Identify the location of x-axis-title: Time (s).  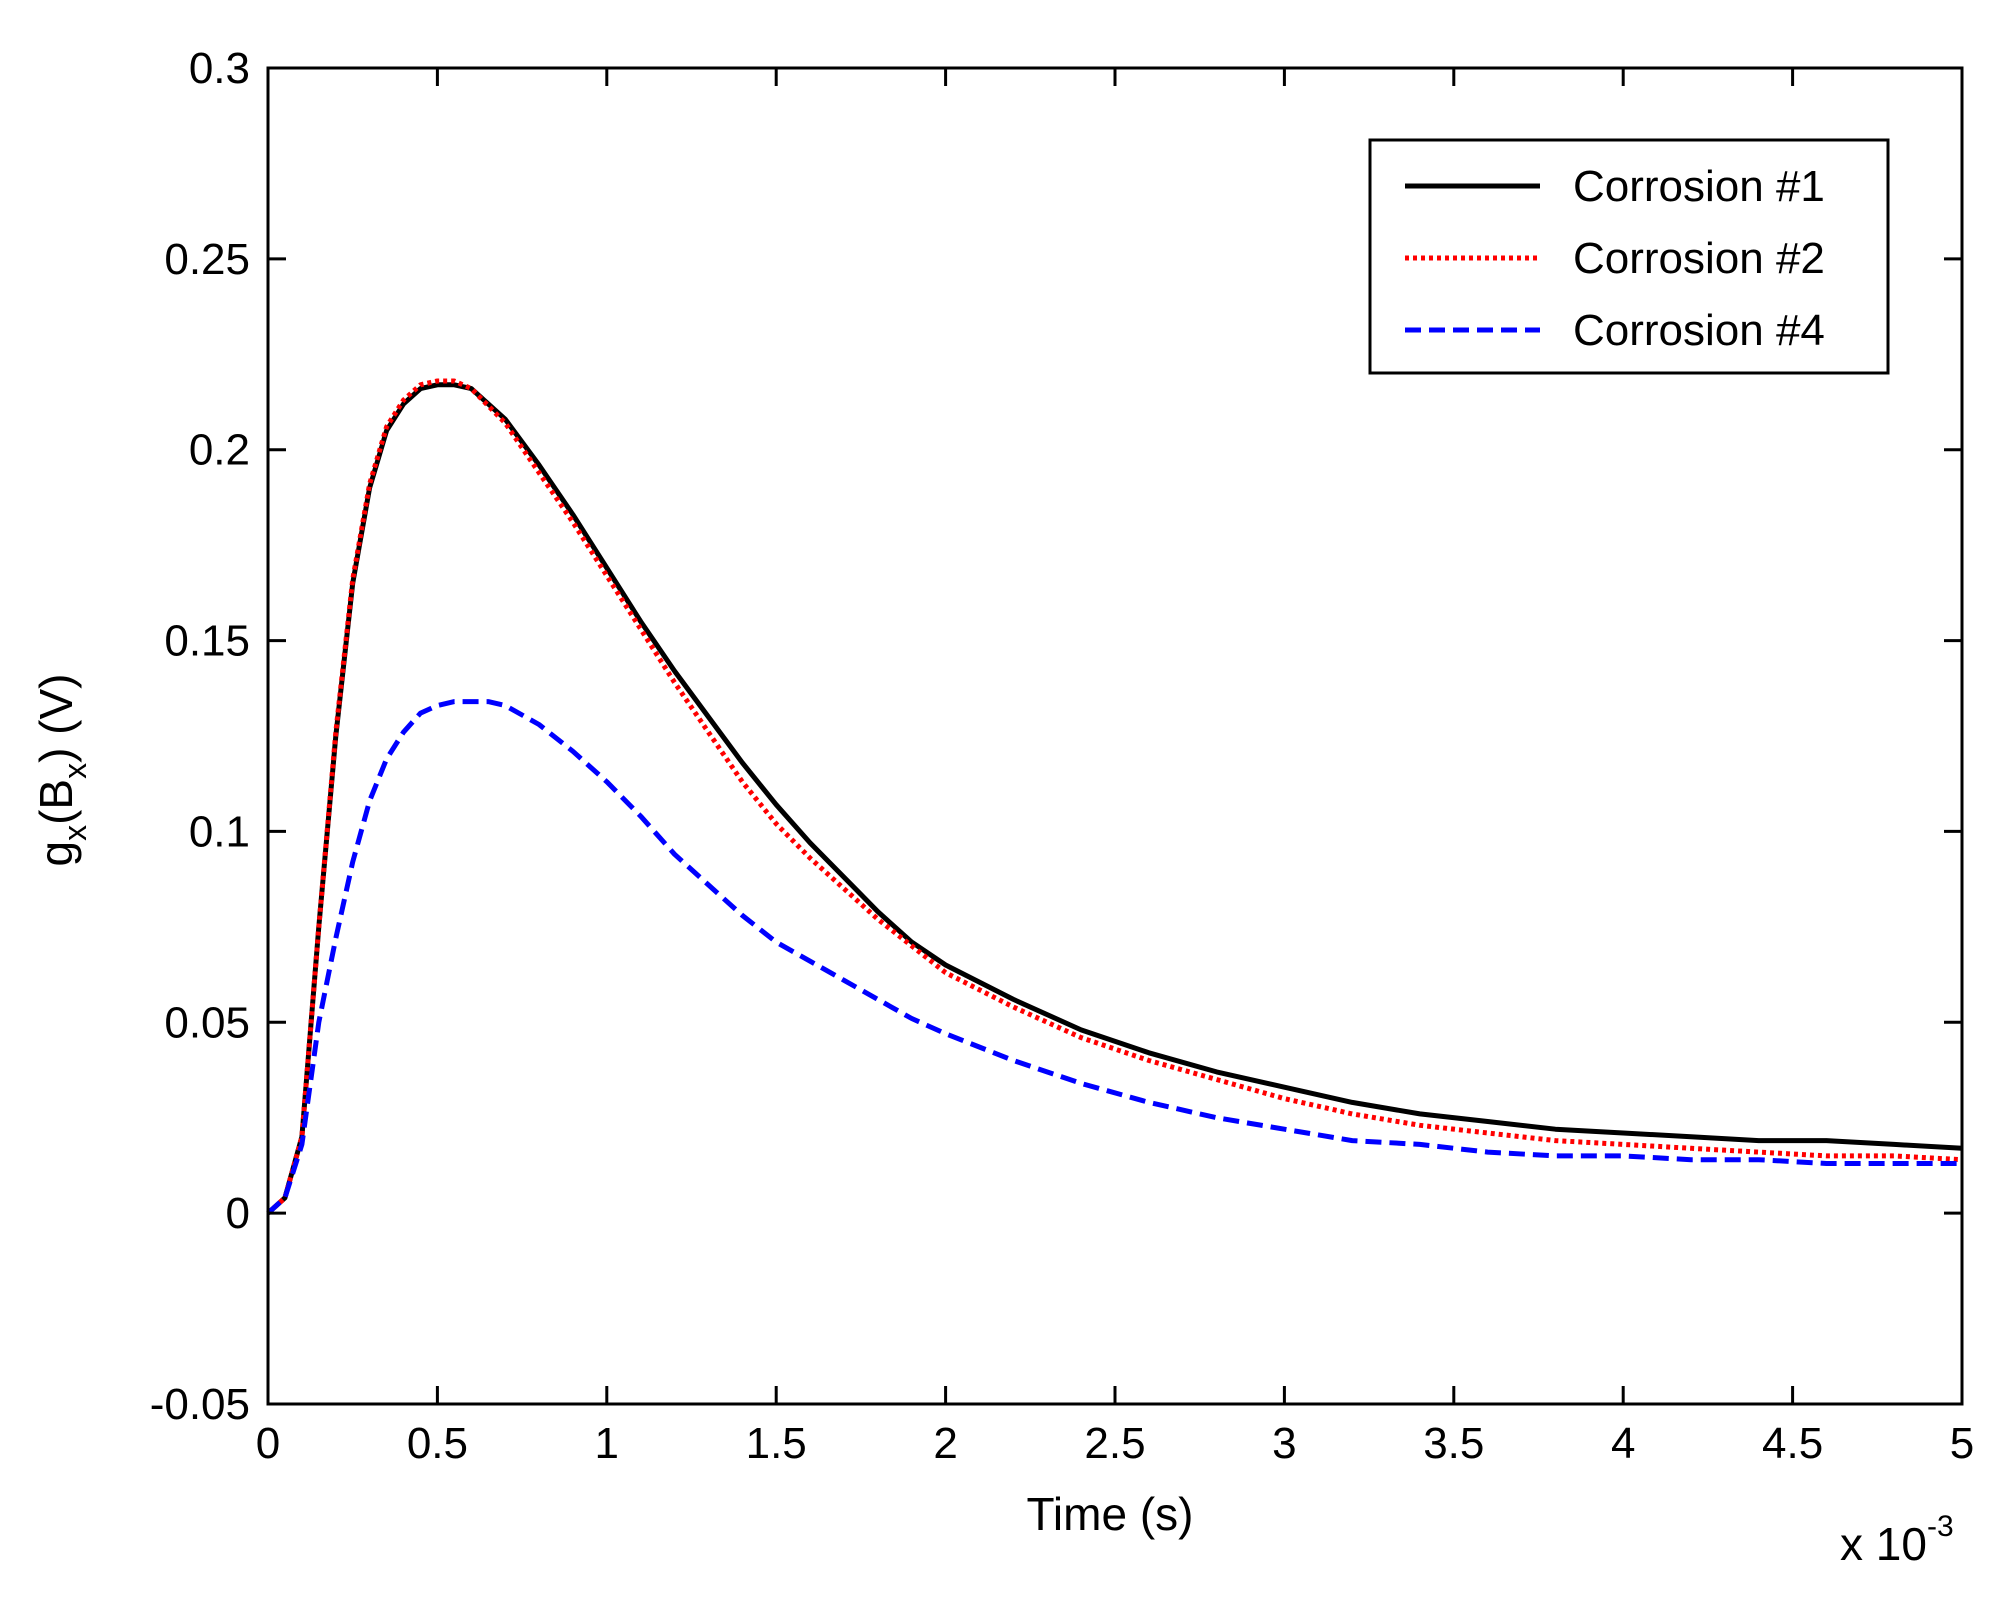
(1110, 1514).